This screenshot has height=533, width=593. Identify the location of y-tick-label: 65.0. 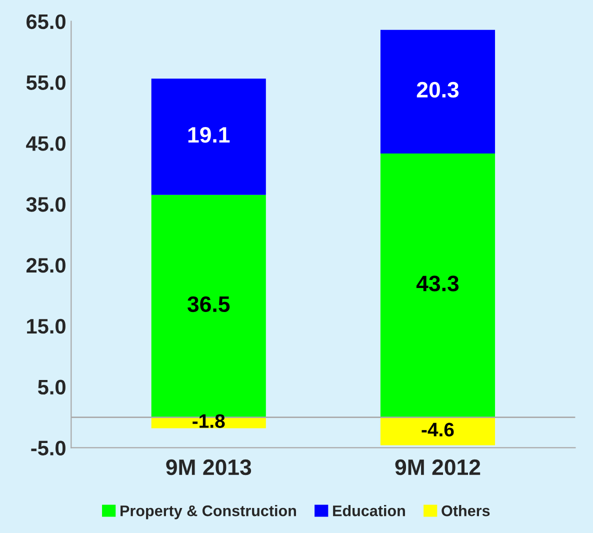
(46, 22).